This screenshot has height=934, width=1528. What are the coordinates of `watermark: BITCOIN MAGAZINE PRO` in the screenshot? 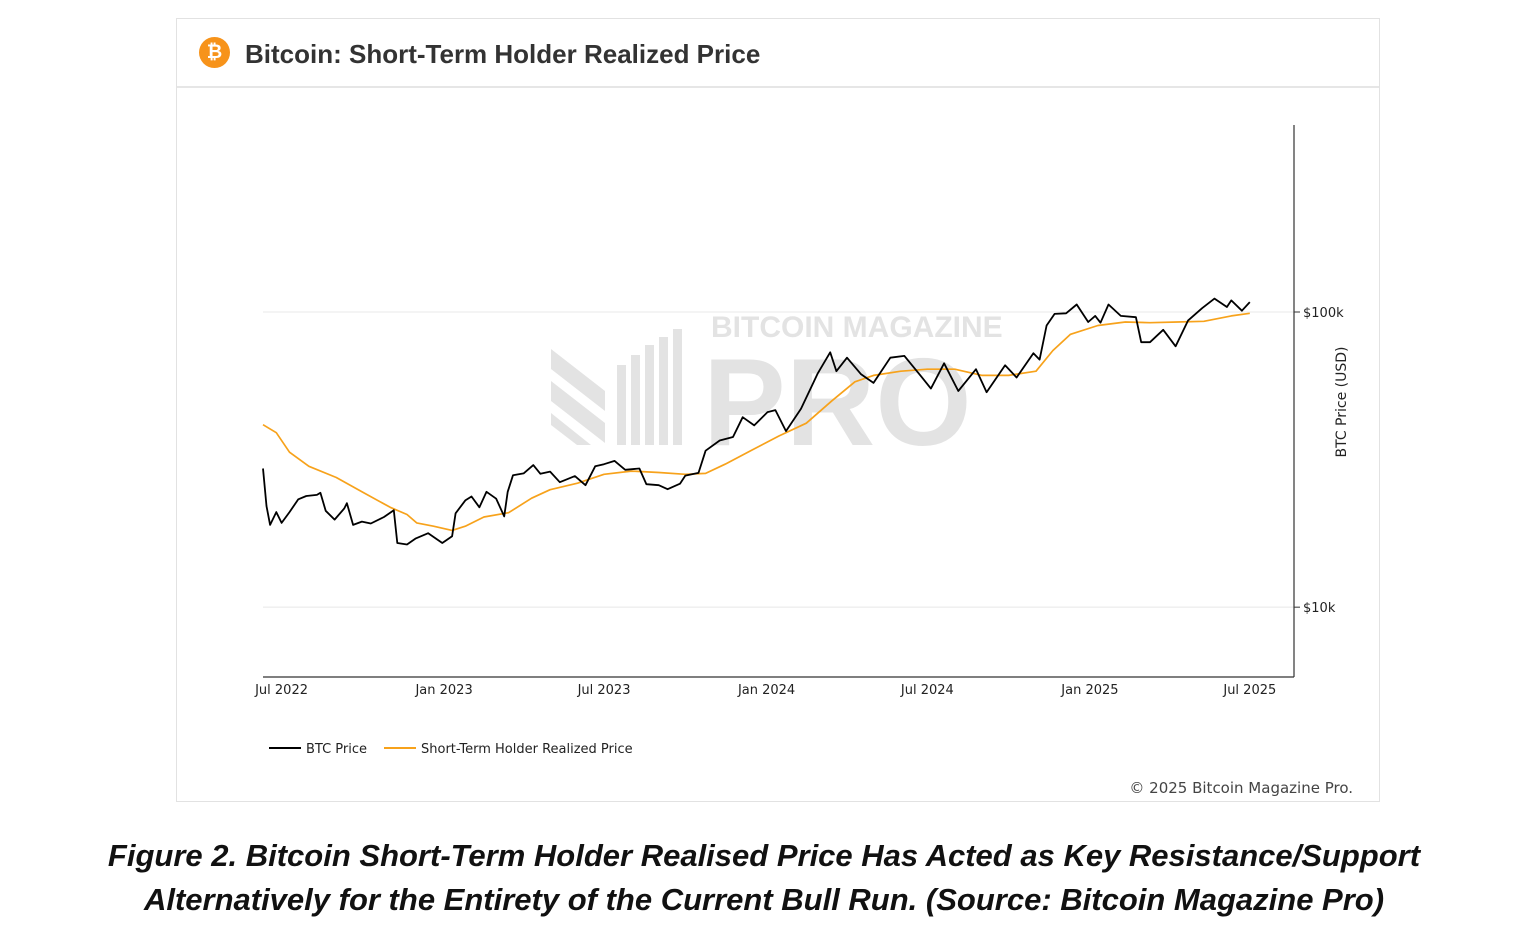 It's located at (777, 391).